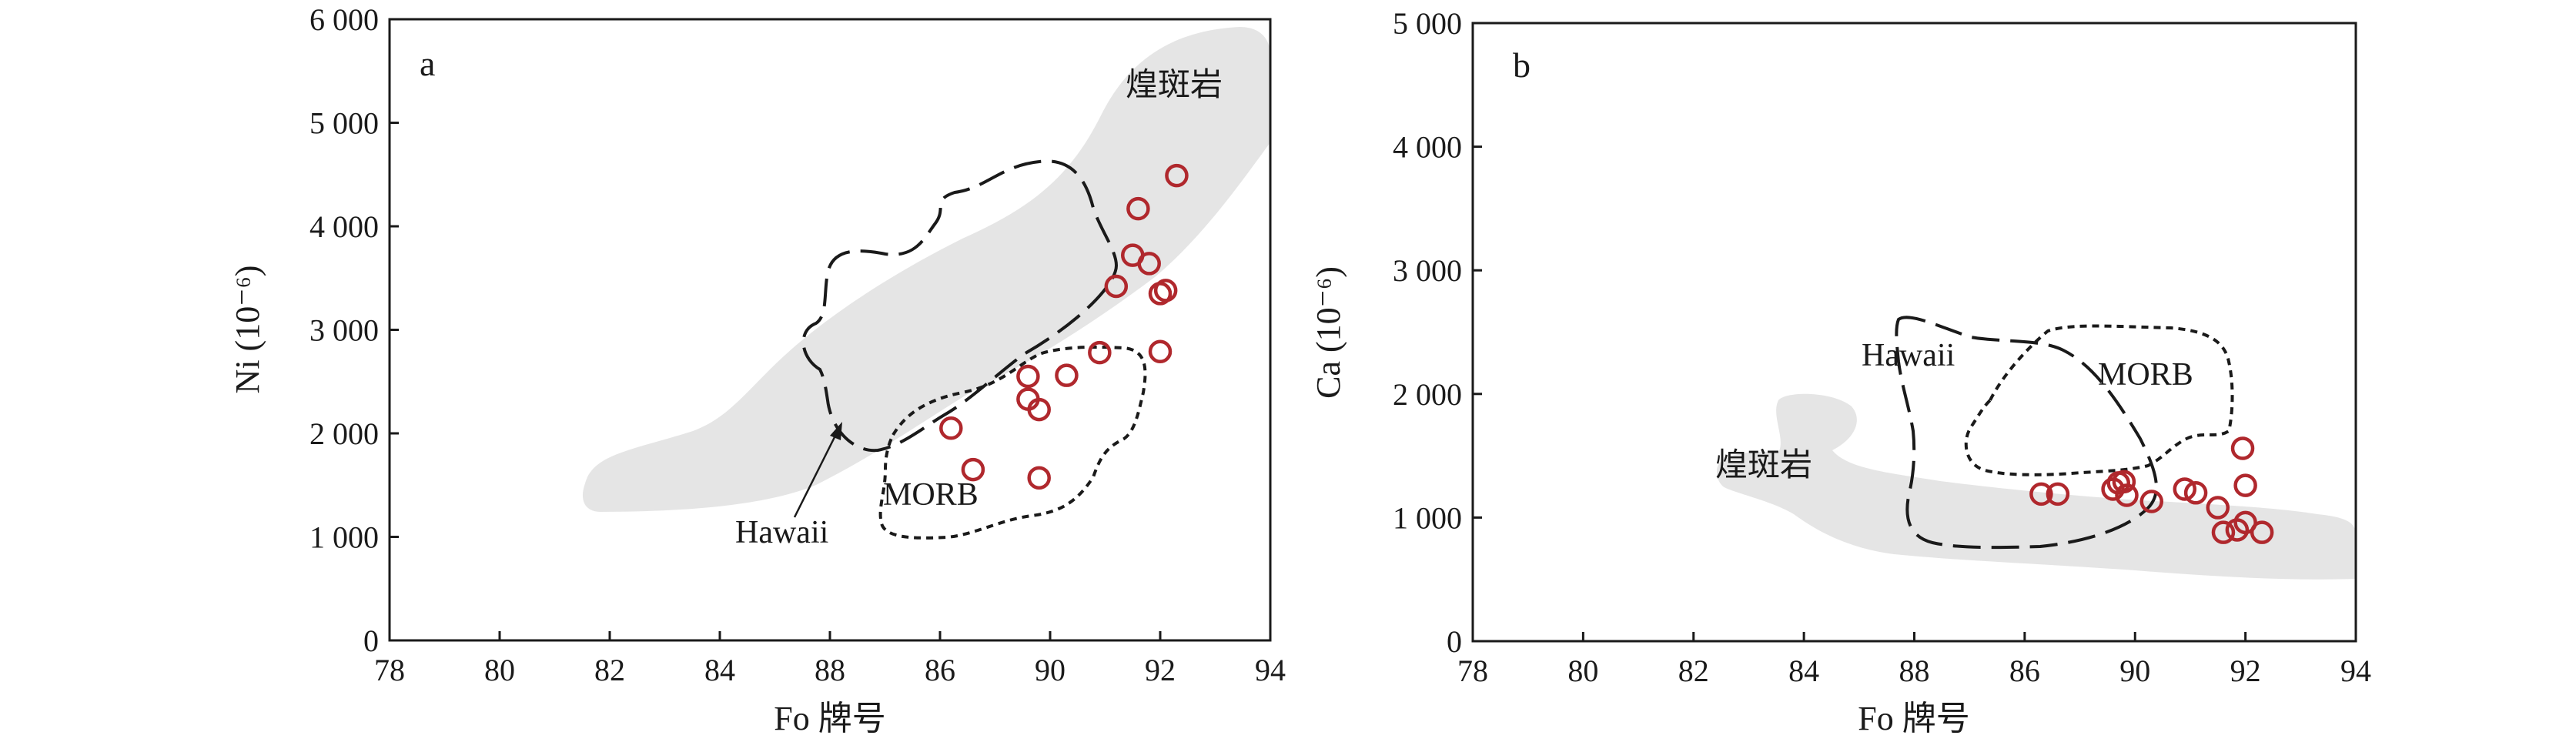 The height and width of the screenshot is (742, 2576). I want to click on data-points-a, so click(1064, 326).